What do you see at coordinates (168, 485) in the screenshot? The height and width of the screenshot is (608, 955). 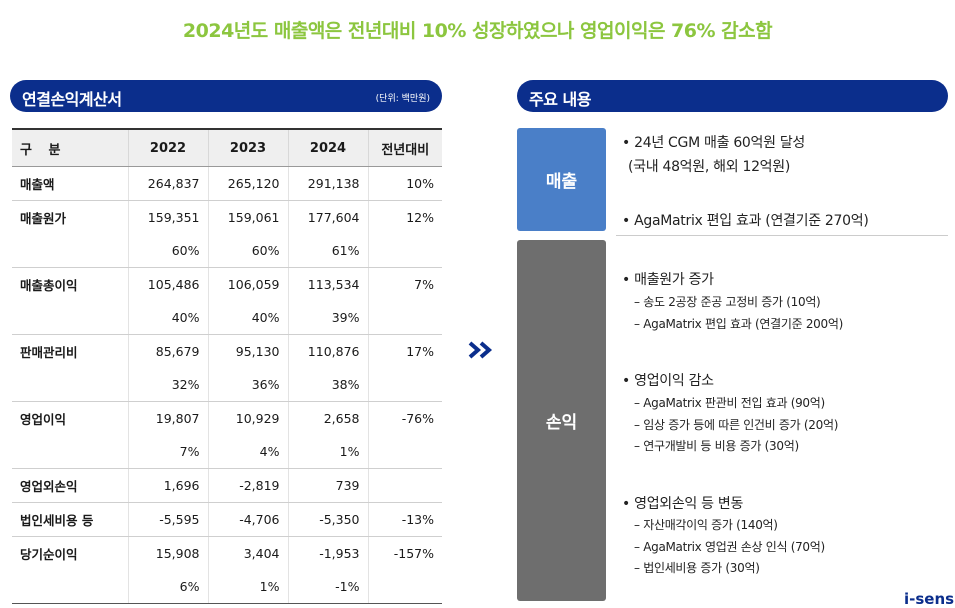 I see `cell-2022: 1,696` at bounding box center [168, 485].